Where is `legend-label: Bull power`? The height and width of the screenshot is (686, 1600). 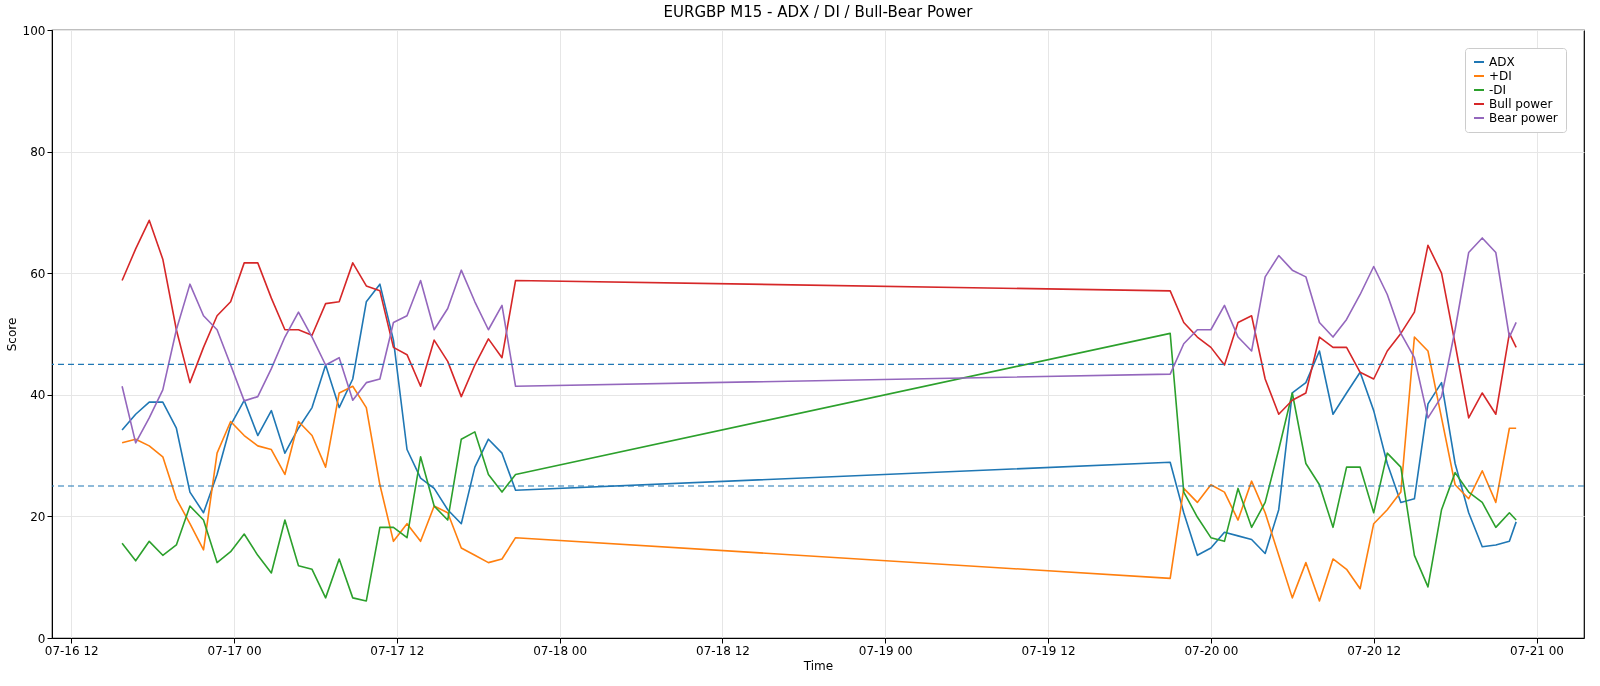
legend-label: Bull power is located at coordinates (1521, 104).